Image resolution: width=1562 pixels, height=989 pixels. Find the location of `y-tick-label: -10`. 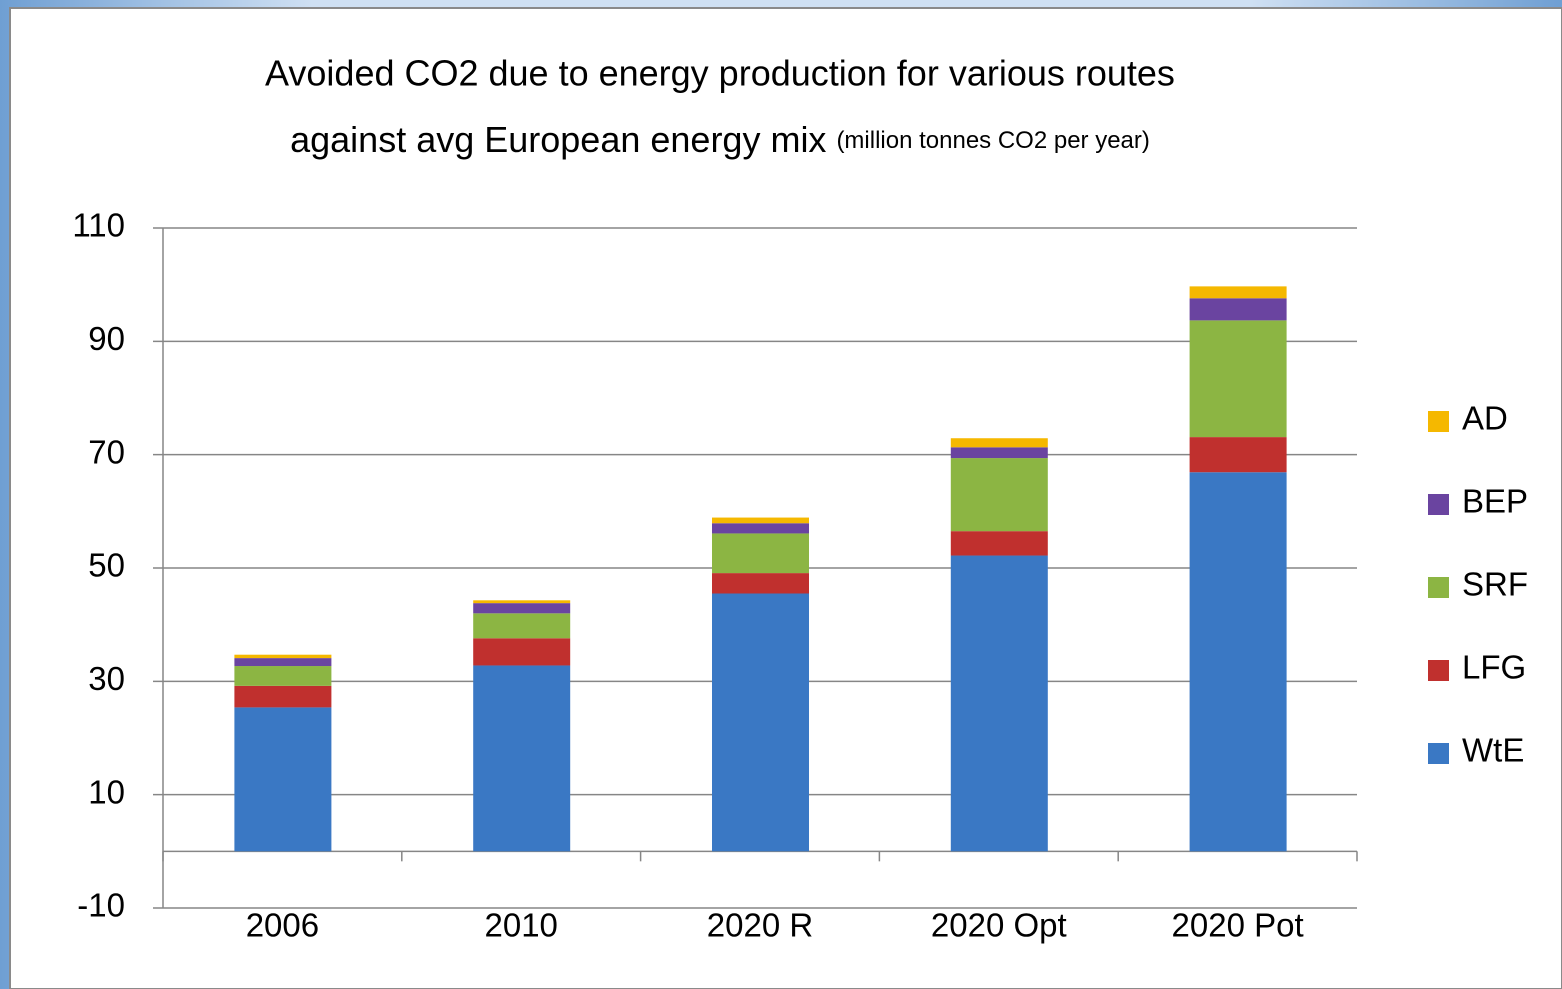

y-tick-label: -10 is located at coordinates (101, 905).